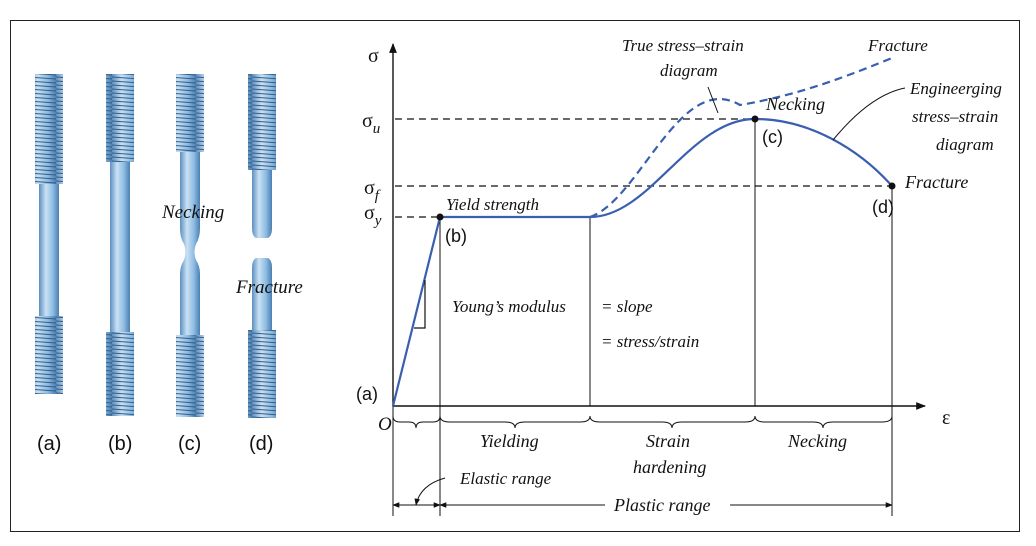 This screenshot has width=1036, height=546. I want to click on plastic-range-label: Plastic range, so click(662, 505).